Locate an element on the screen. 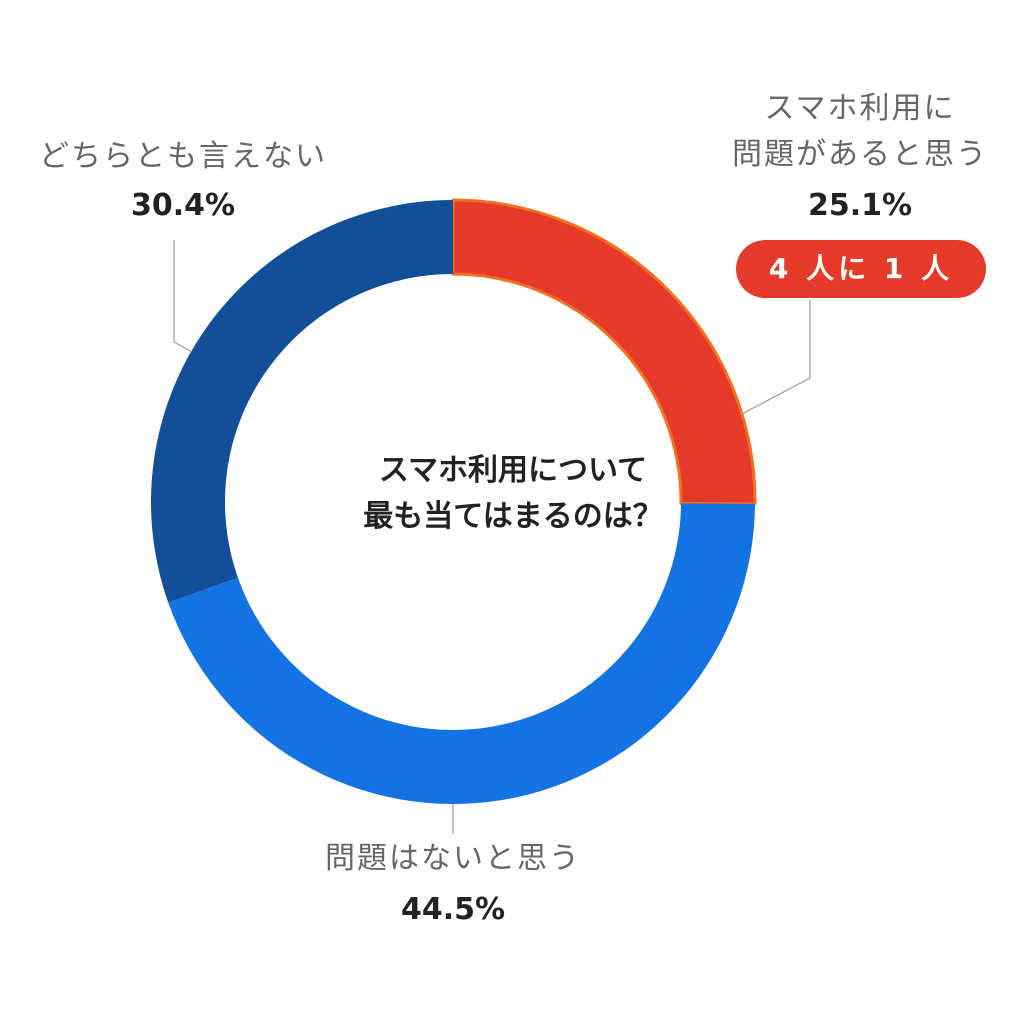 The height and width of the screenshot is (1026, 1026). slice-label-problem: スマホ利用に 問題があると思う is located at coordinates (860, 132).